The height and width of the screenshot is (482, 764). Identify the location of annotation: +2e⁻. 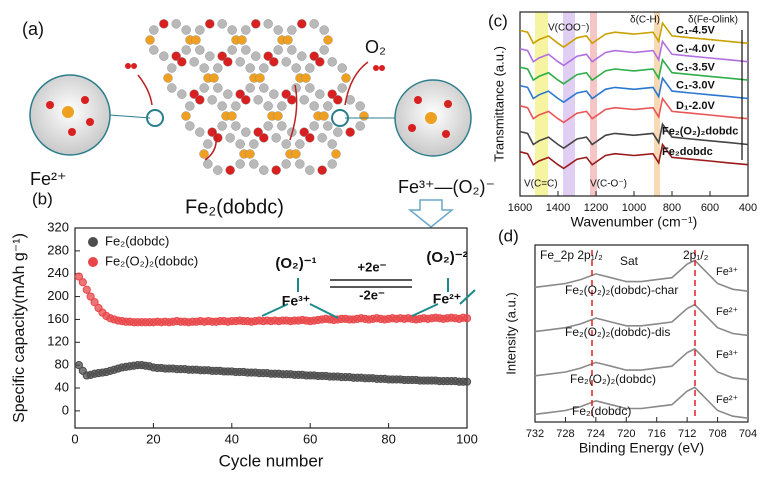
(372, 266).